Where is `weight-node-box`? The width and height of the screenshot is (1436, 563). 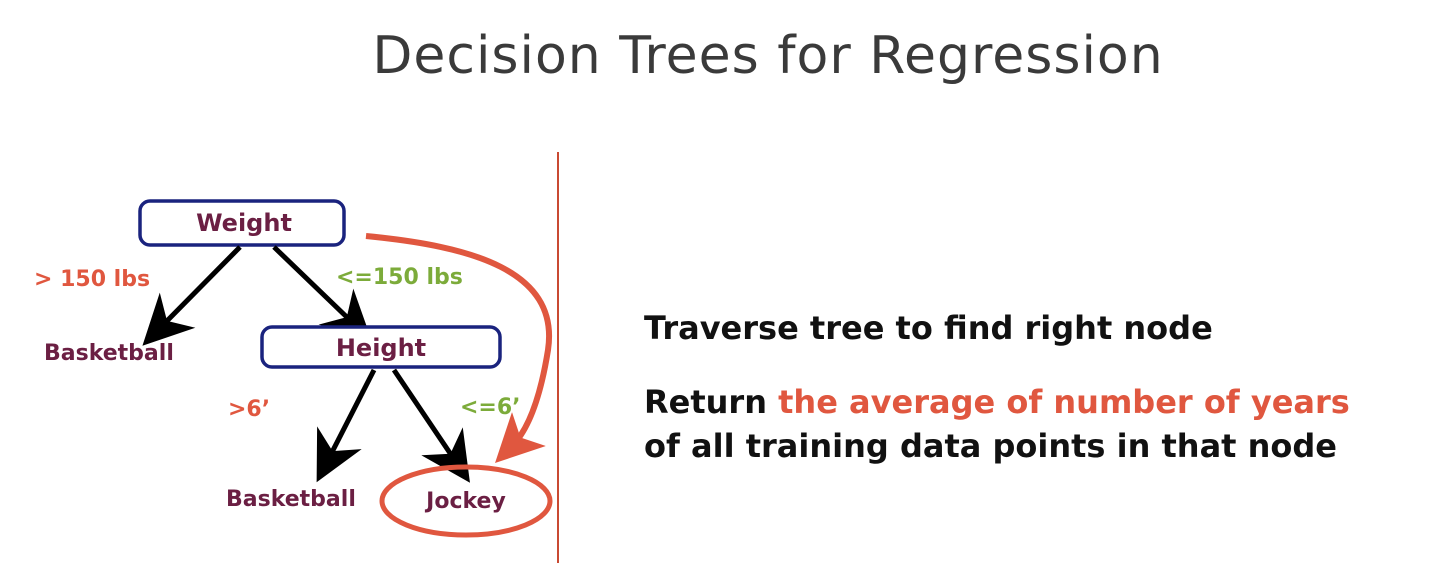
weight-node-box is located at coordinates (242, 223).